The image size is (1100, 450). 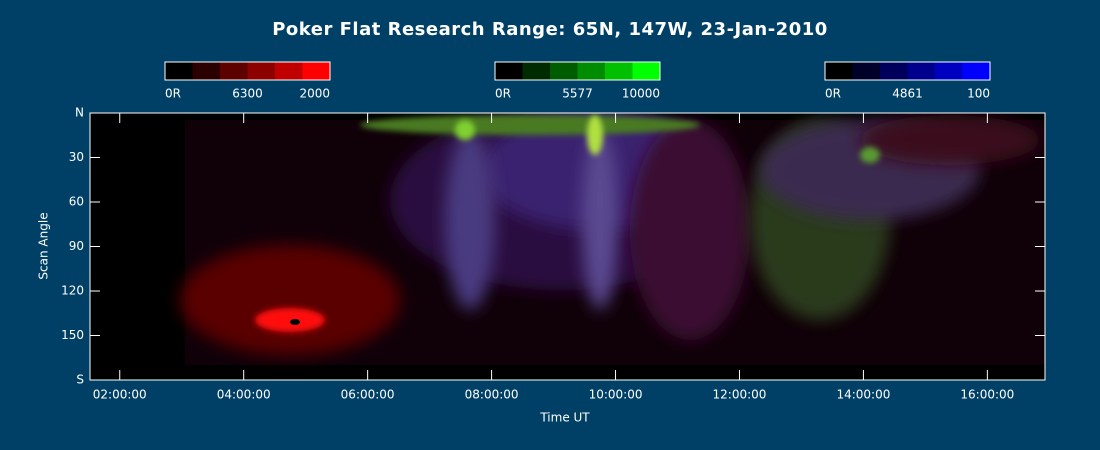 What do you see at coordinates (72, 335) in the screenshot?
I see `y-tick-label: 150` at bounding box center [72, 335].